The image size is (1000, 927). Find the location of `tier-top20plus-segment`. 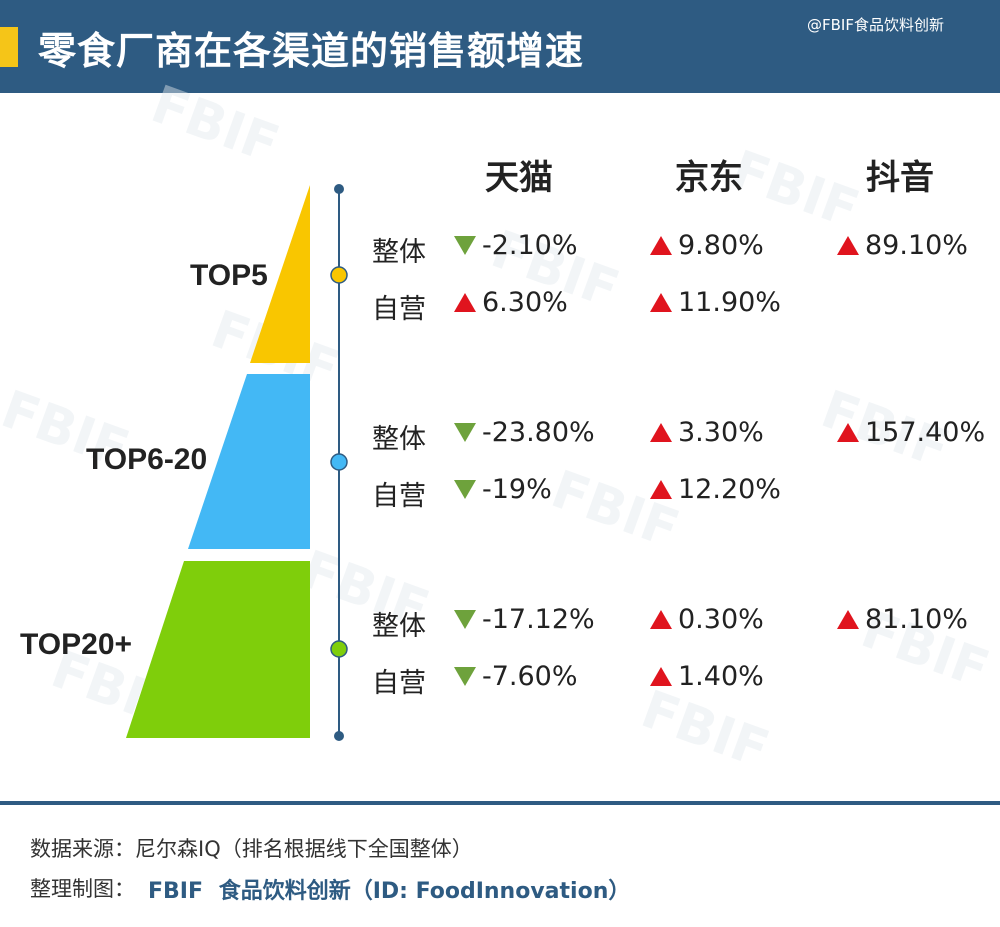

tier-top20plus-segment is located at coordinates (218, 649).